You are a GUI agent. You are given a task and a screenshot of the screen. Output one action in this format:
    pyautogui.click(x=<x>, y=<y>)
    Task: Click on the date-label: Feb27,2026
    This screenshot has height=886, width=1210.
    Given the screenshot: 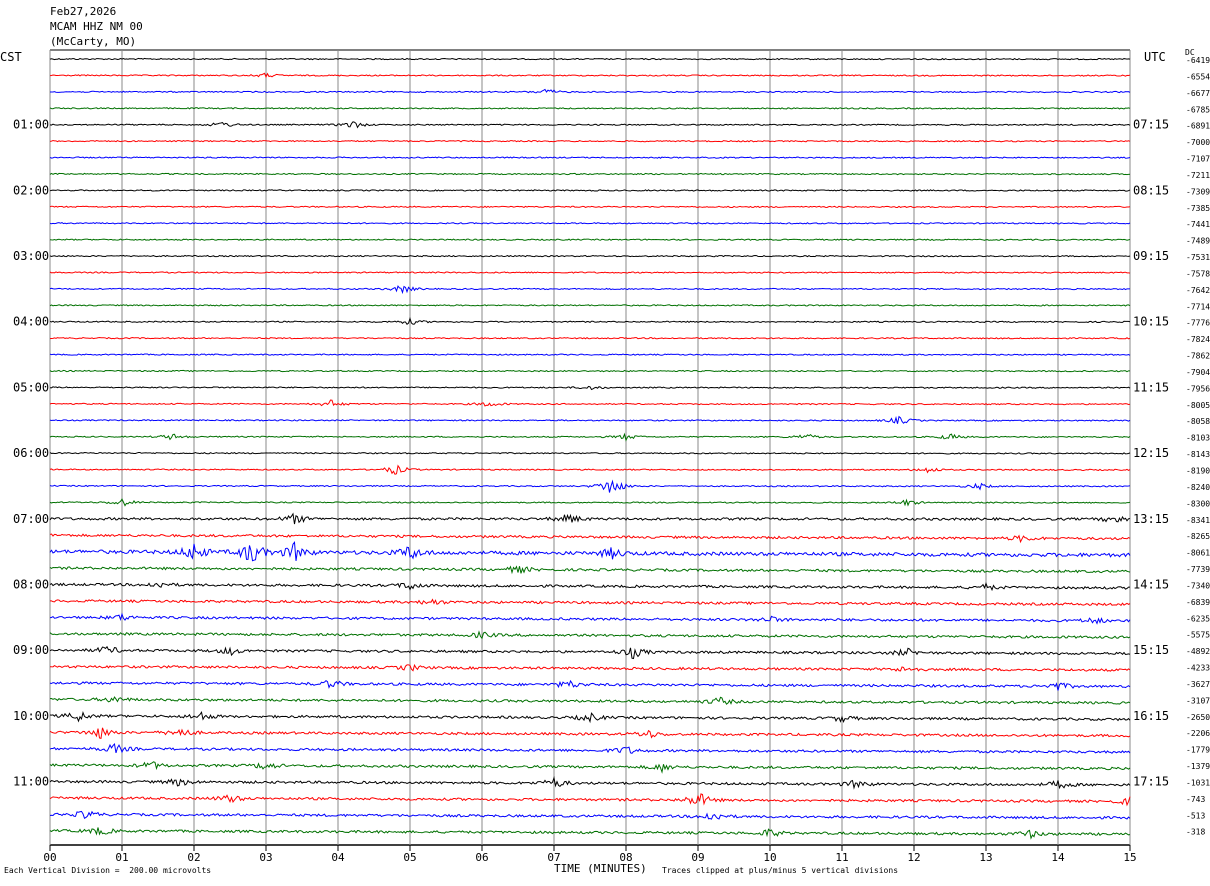 What is the action you would take?
    pyautogui.click(x=83, y=11)
    